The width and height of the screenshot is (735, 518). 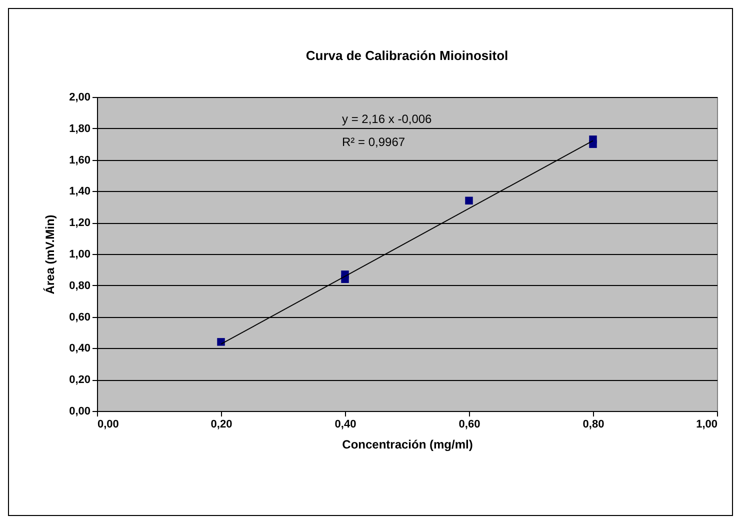 I want to click on y-tick-label: 1,20, so click(x=79, y=223).